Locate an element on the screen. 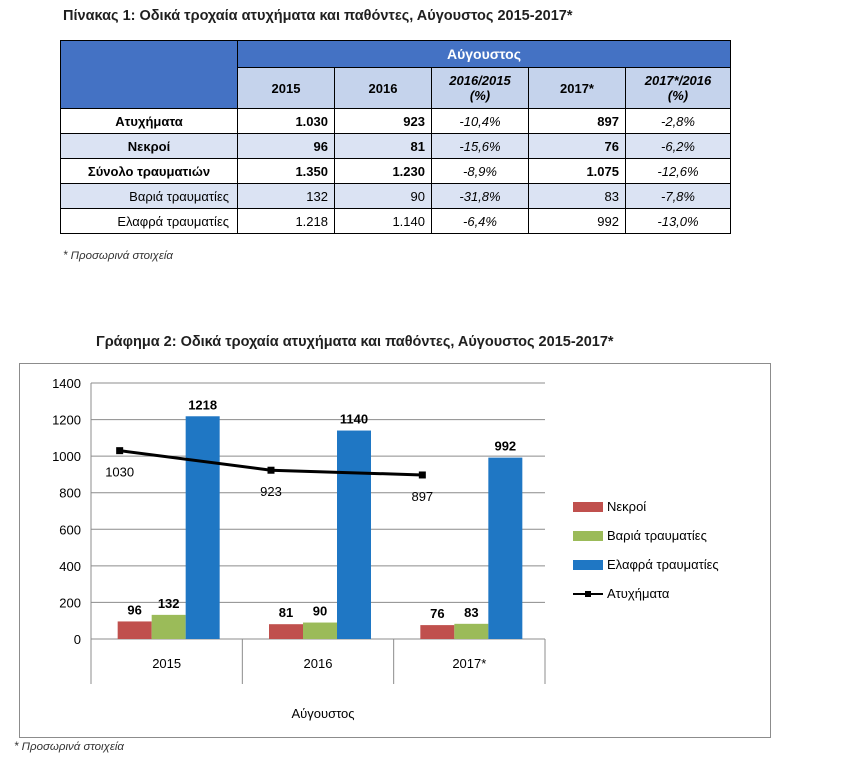  table-cell: -2,8% is located at coordinates (678, 121).